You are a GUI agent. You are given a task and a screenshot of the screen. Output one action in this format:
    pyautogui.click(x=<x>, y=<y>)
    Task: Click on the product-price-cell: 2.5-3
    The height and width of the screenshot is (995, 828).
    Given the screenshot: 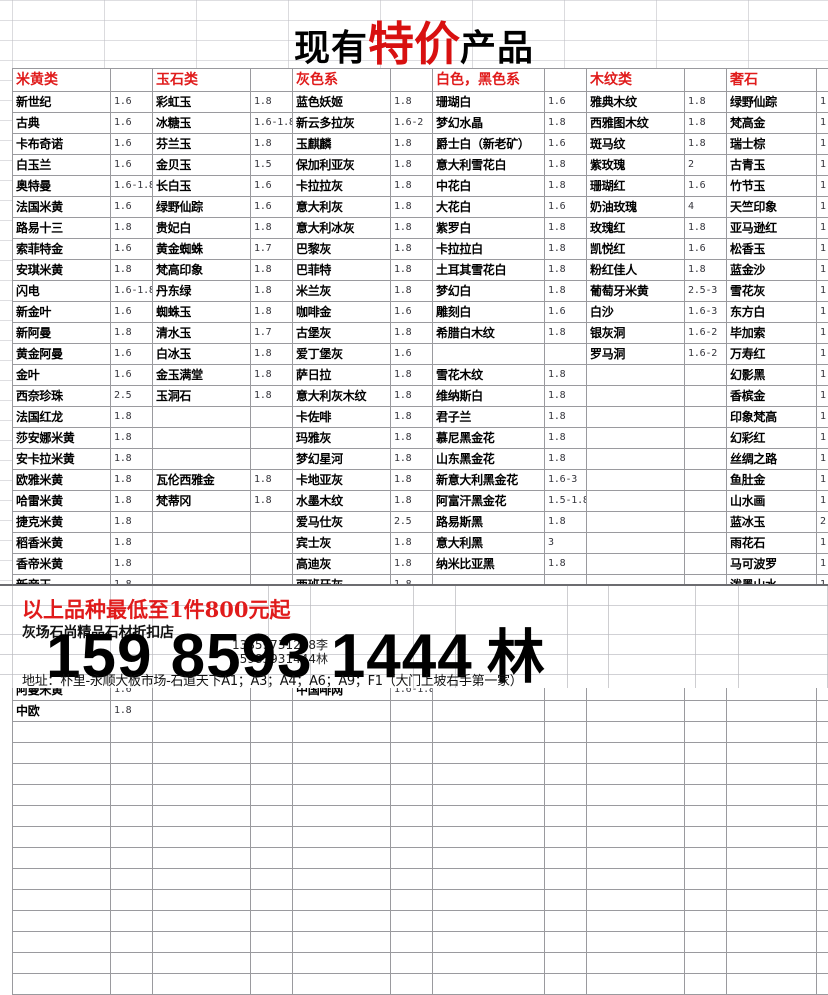 What is the action you would take?
    pyautogui.click(x=706, y=291)
    